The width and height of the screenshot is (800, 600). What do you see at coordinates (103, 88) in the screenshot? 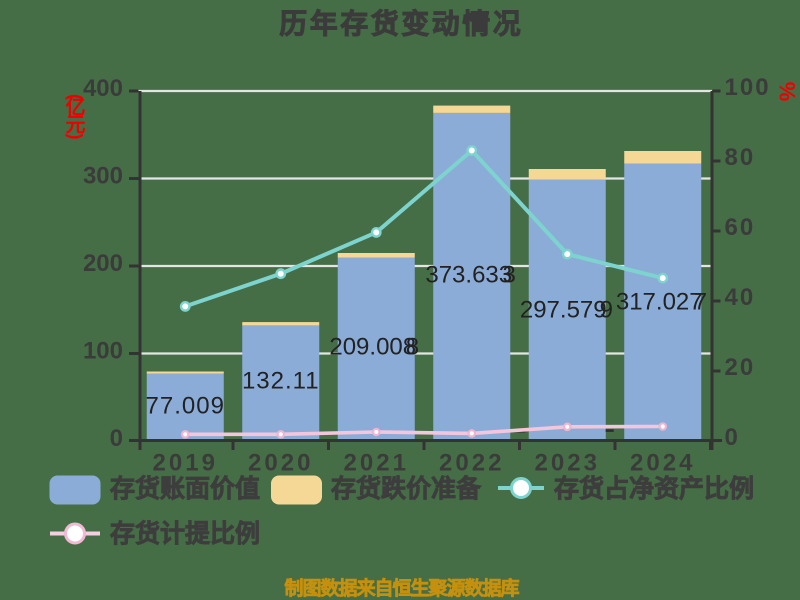
I see `svg-text: 400` at bounding box center [103, 88].